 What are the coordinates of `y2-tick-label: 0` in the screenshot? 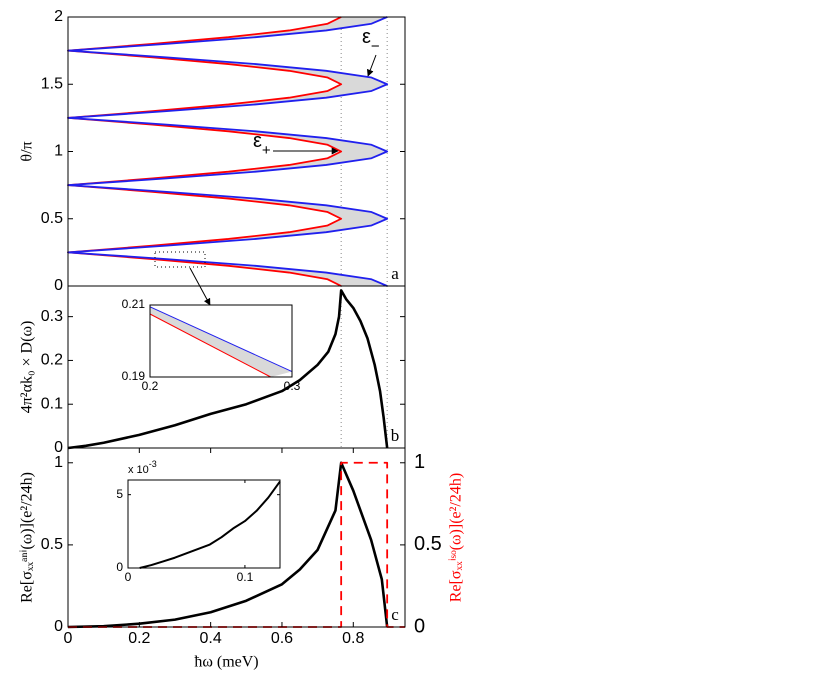 It's located at (419, 626).